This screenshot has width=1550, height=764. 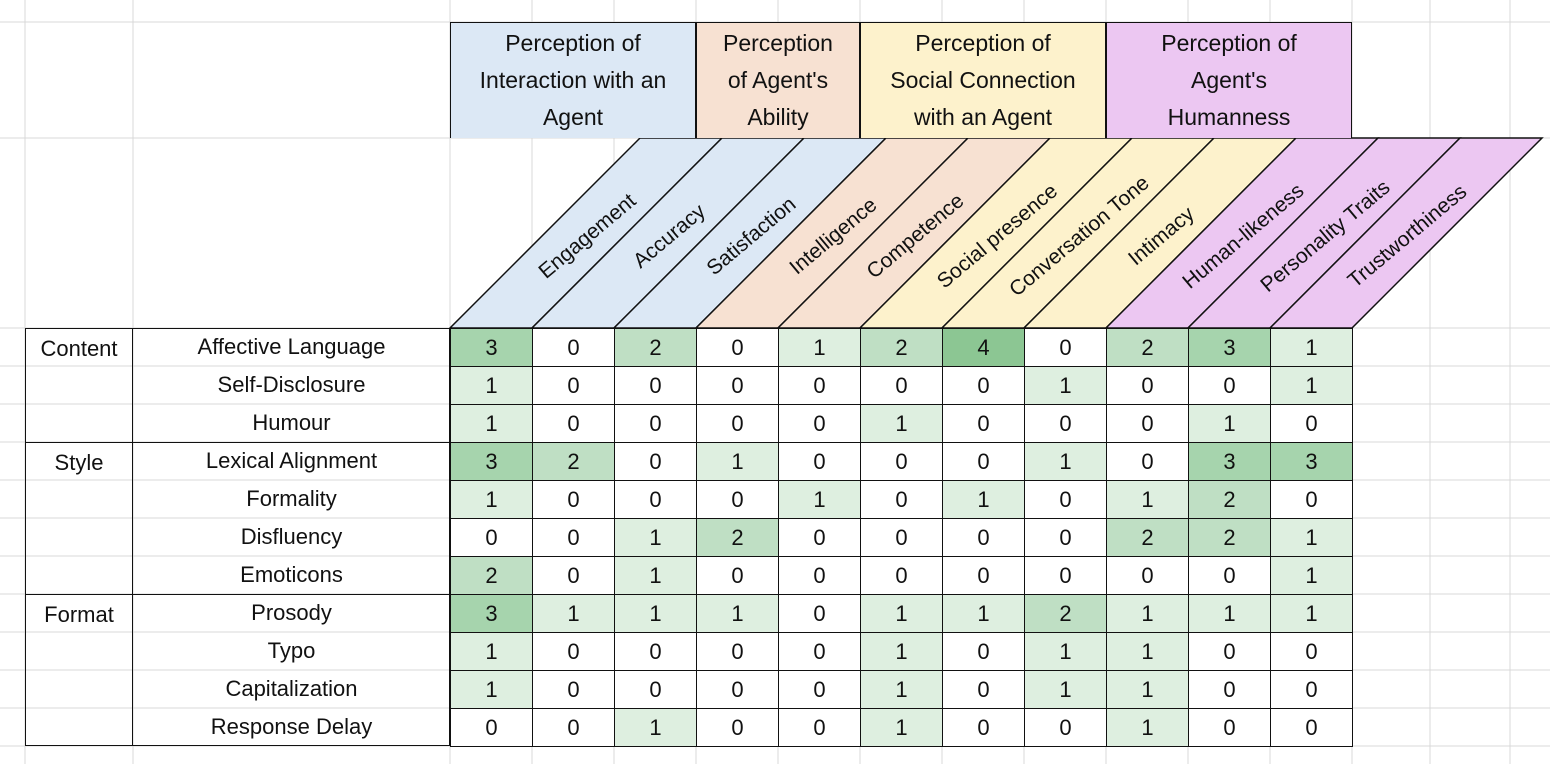 I want to click on row-label: Humour, so click(x=291, y=422).